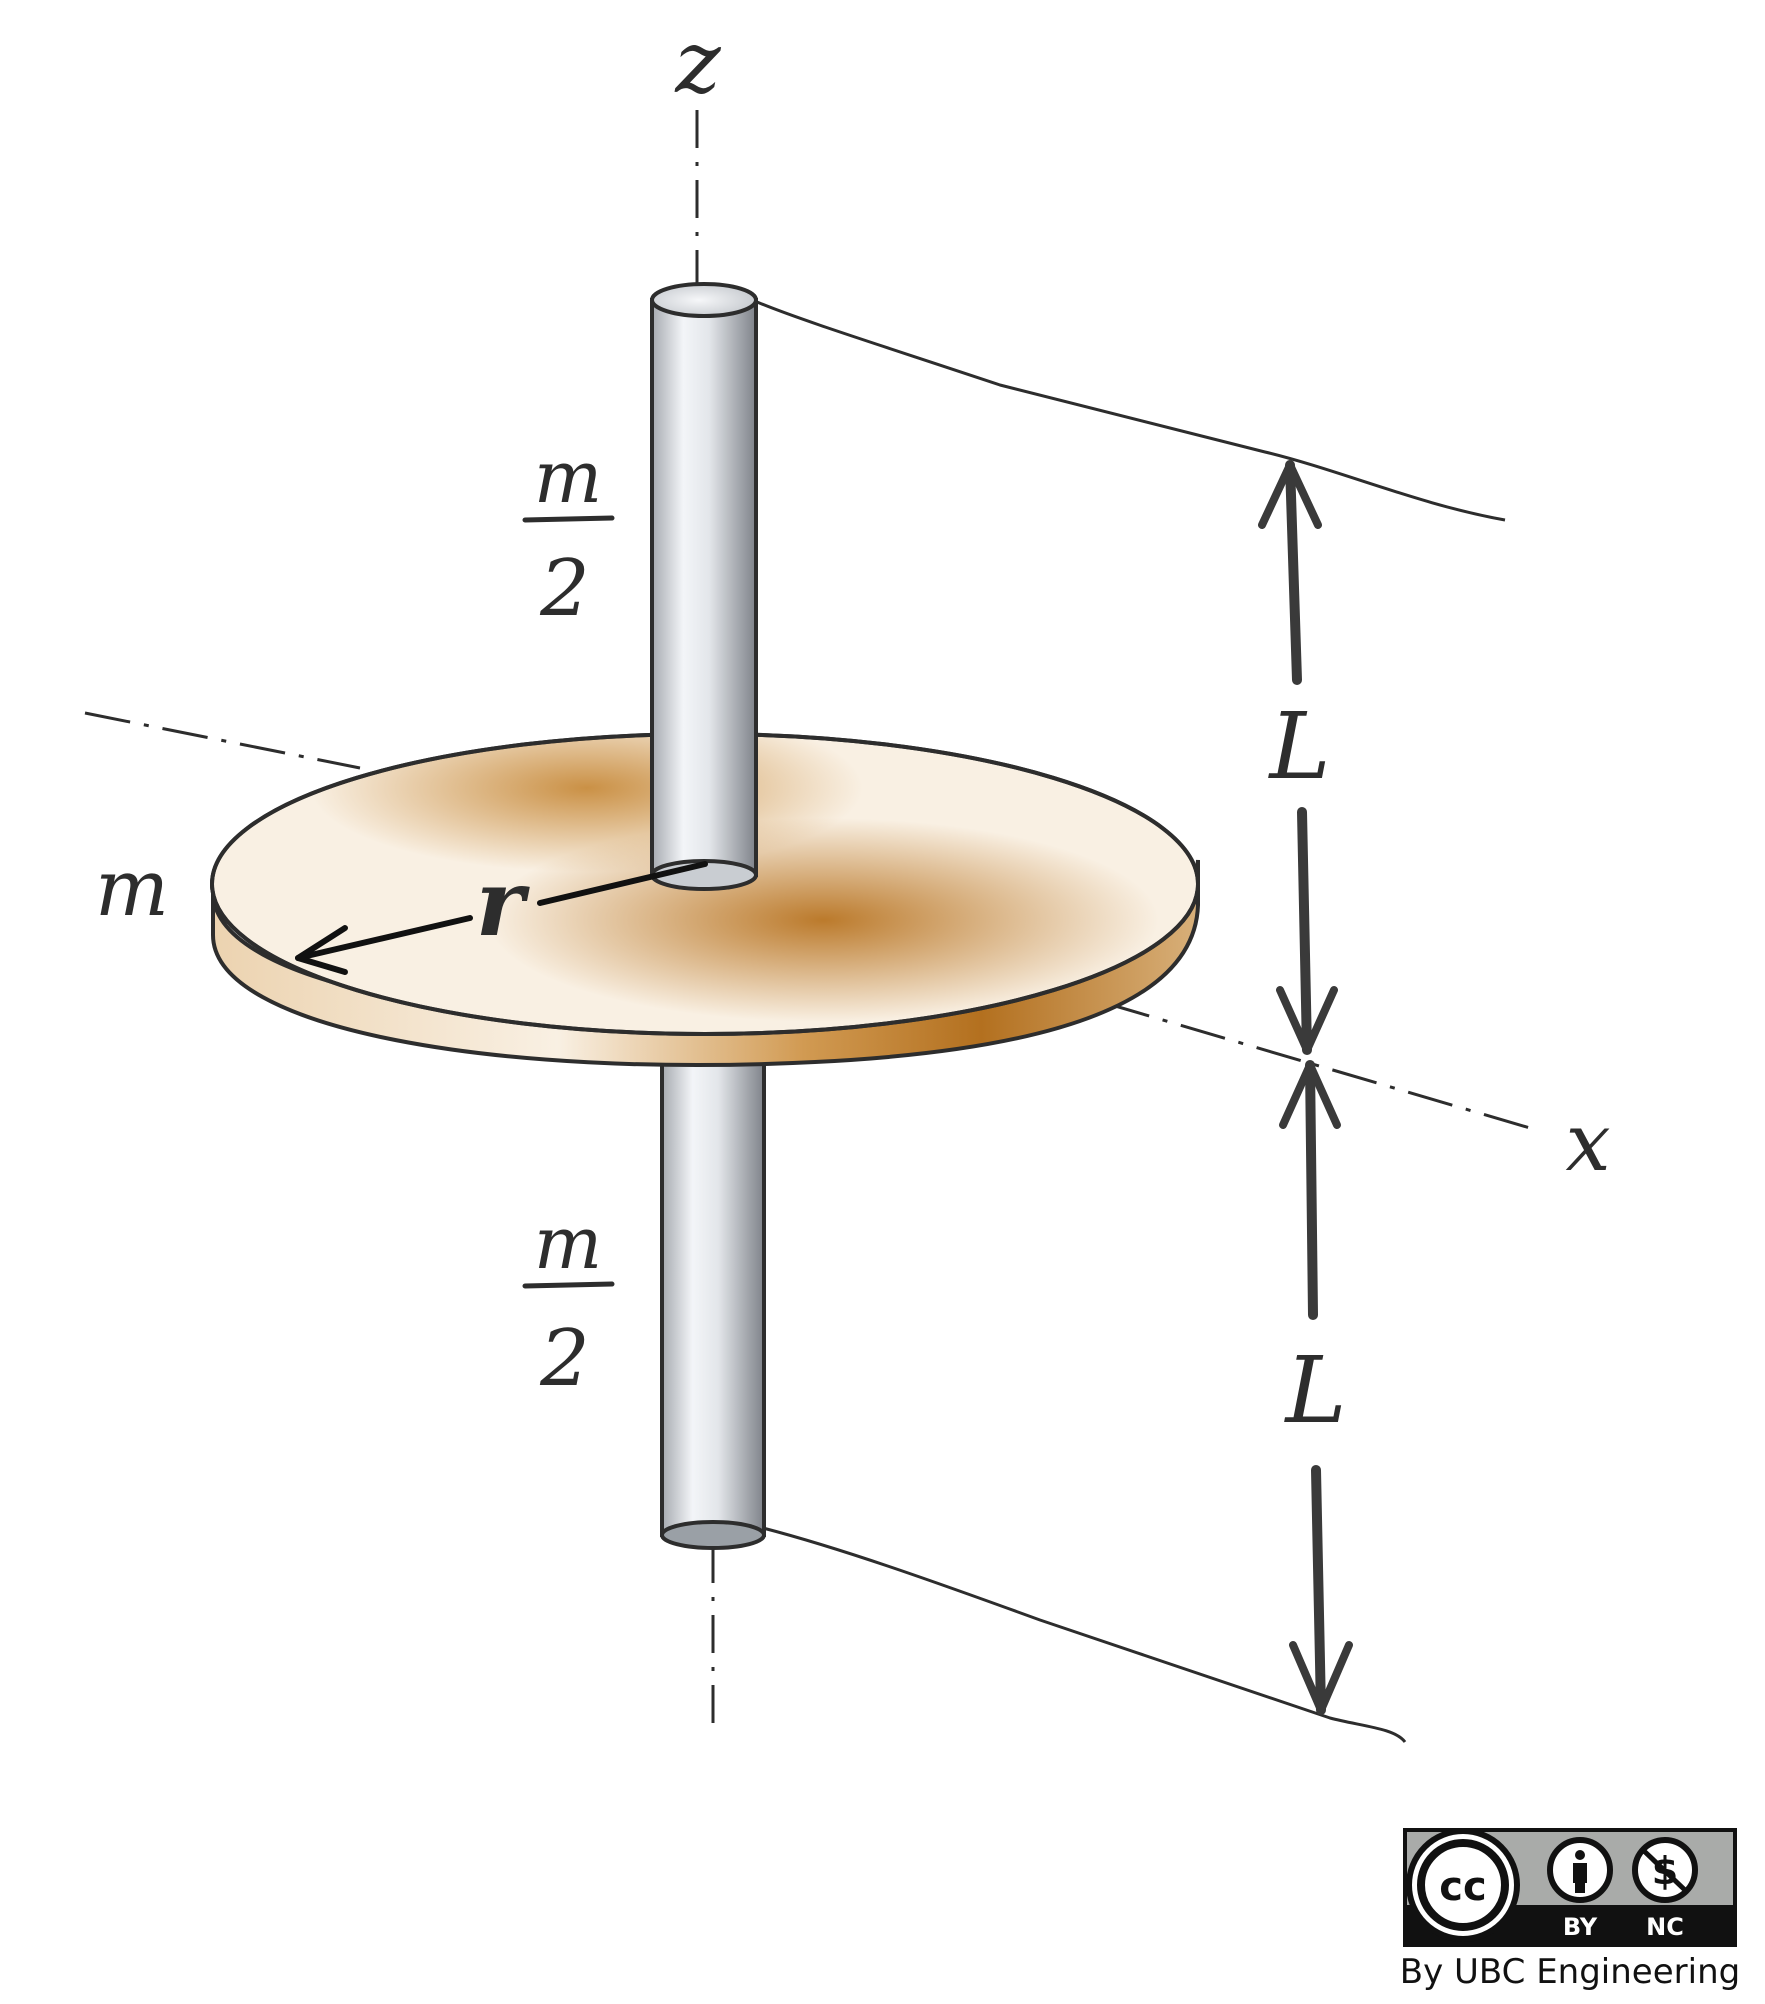  What do you see at coordinates (1587, 1142) in the screenshot?
I see `x-axis-label: x` at bounding box center [1587, 1142].